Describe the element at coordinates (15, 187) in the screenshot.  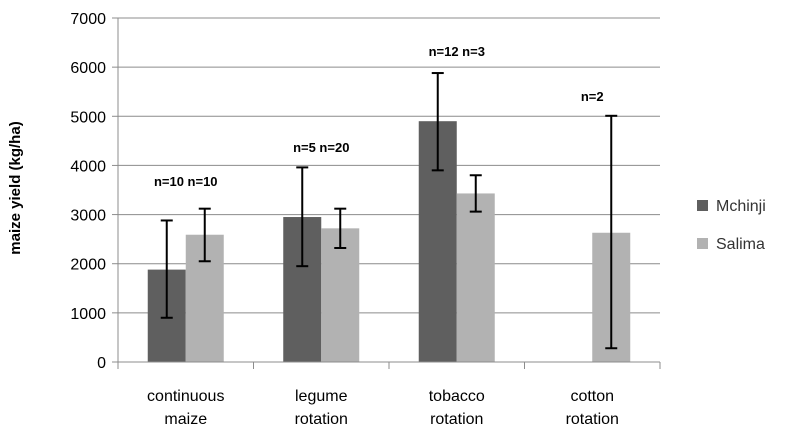
I see `y-axis-label: maize yield (kg/ha)` at that location.